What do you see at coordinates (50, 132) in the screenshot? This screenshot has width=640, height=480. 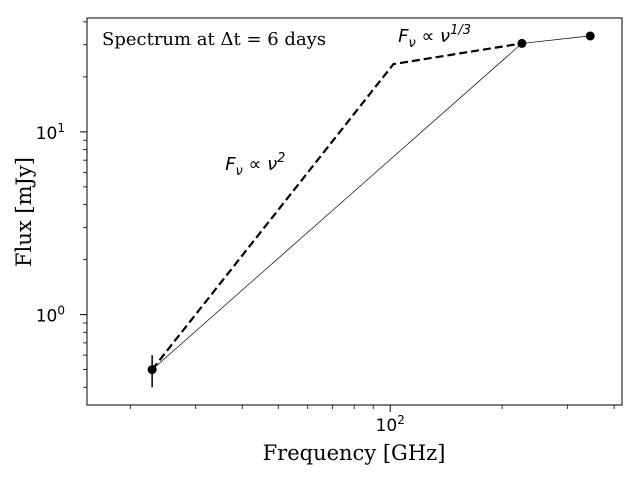 I see `y-tick-label: 10¹` at bounding box center [50, 132].